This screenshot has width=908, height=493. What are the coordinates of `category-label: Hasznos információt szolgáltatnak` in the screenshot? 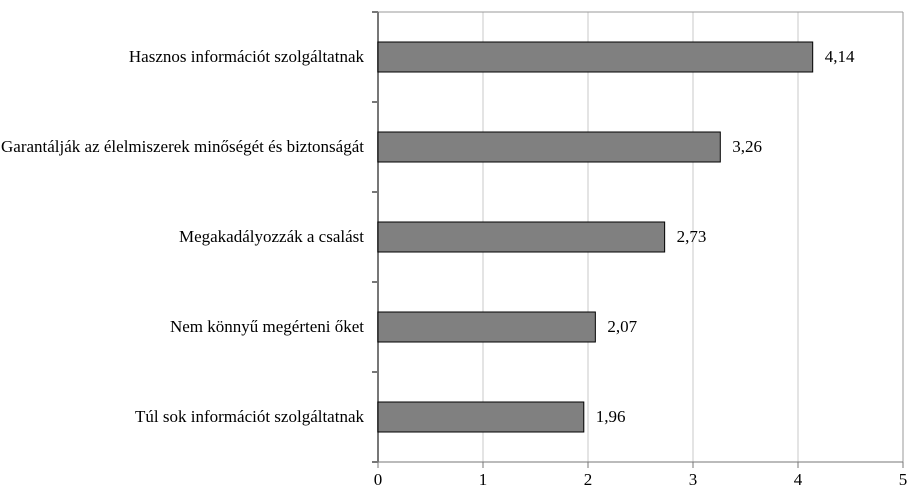 It's located at (182, 57).